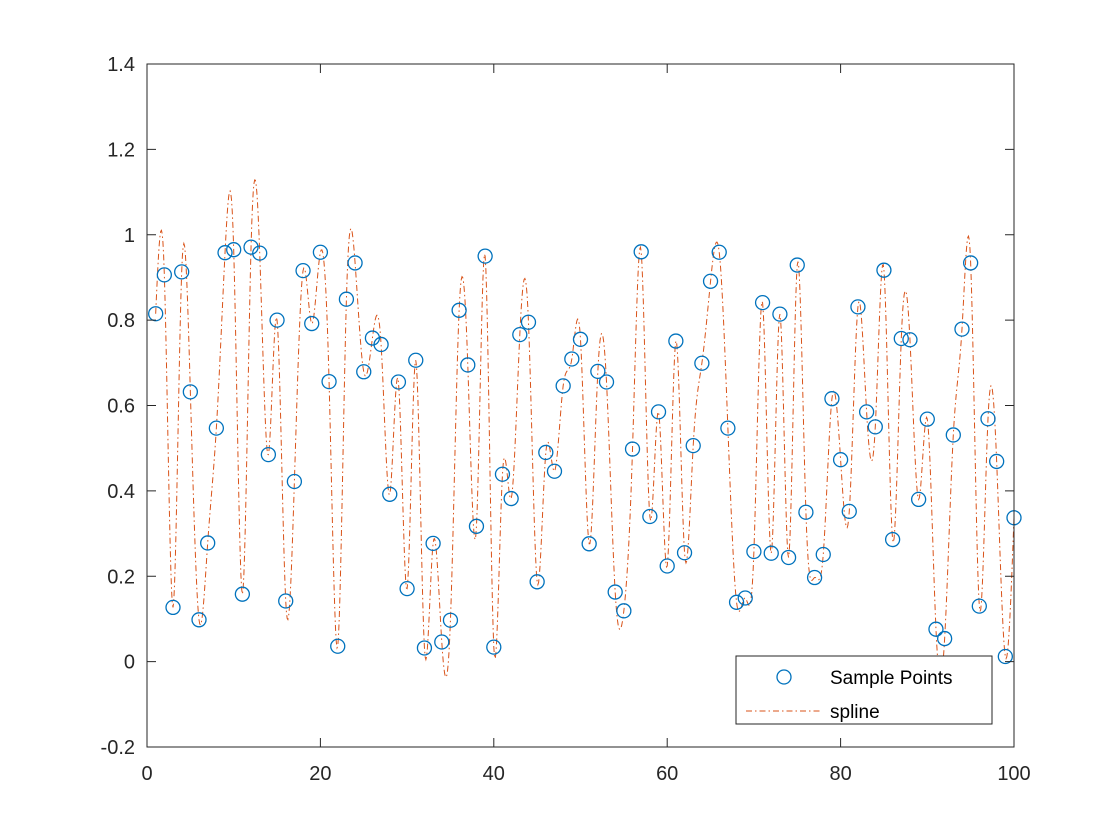 The height and width of the screenshot is (840, 1120). I want to click on y-tick-label: -0.2, so click(118, 748).